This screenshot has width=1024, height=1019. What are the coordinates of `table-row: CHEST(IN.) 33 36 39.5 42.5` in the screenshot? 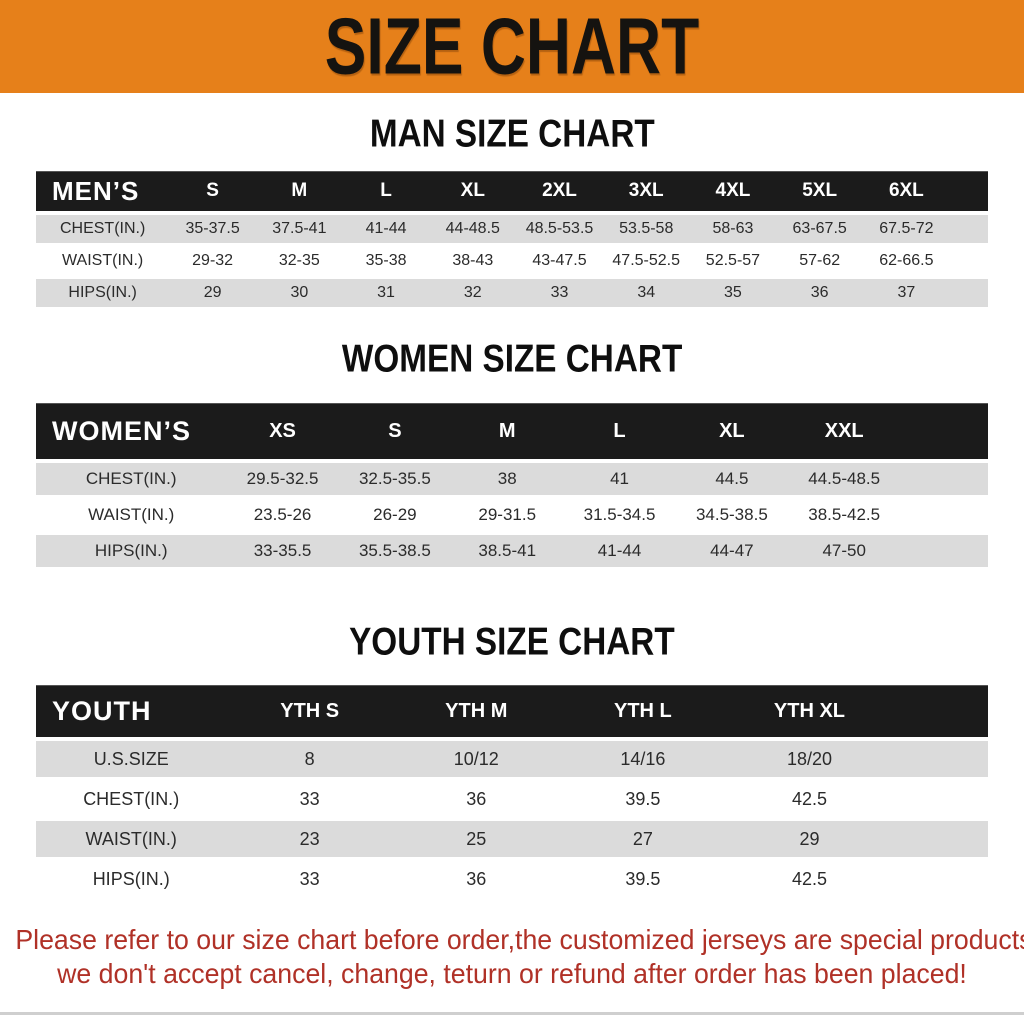 It's located at (512, 799).